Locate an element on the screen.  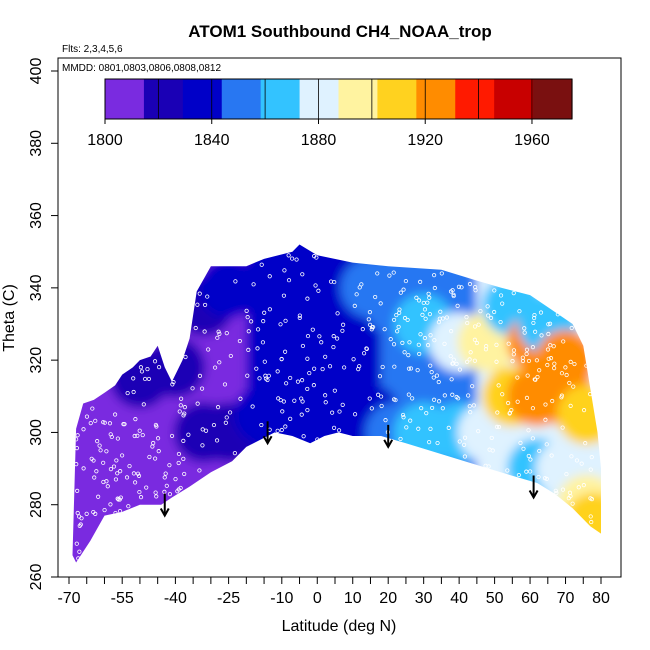
y-tick-label: 280 is located at coordinates (36, 504).